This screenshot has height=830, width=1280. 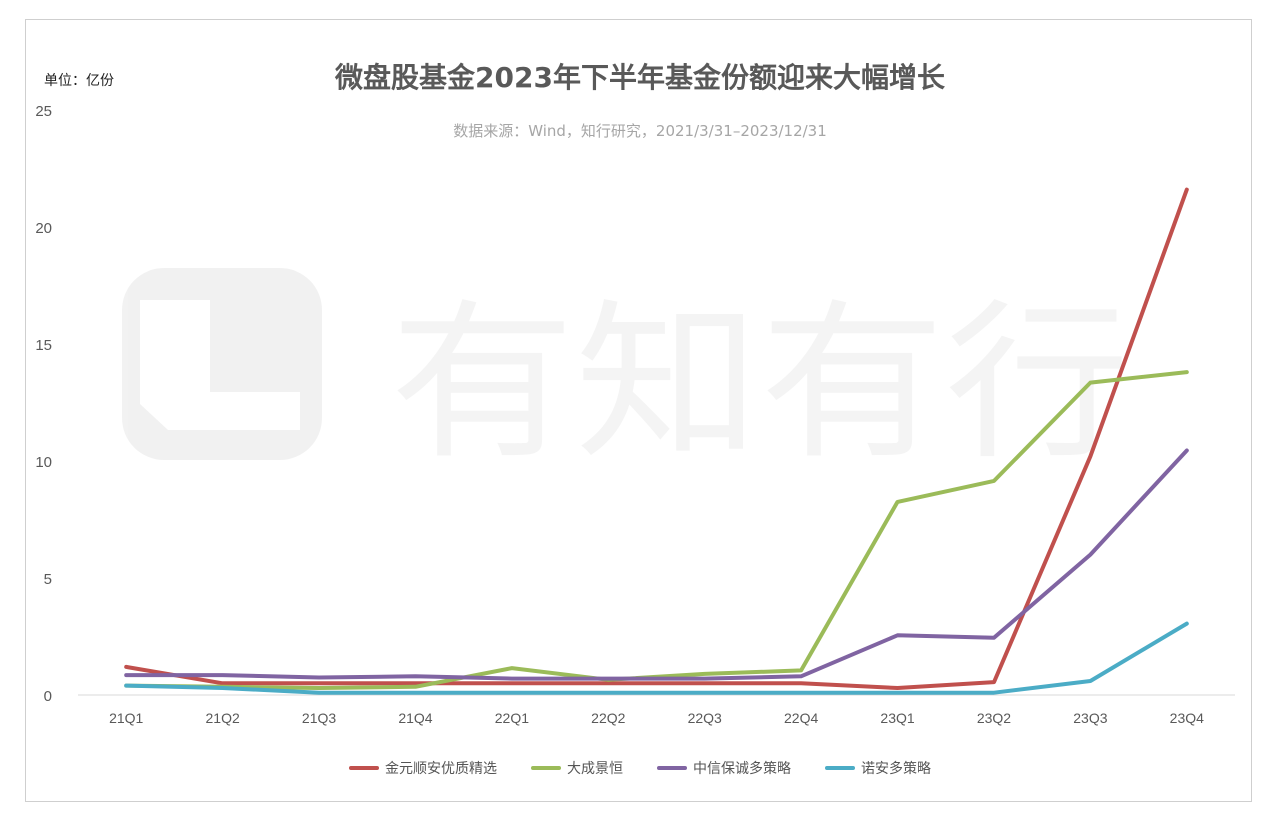 I want to click on y-tick-label: 10, so click(x=43, y=462).